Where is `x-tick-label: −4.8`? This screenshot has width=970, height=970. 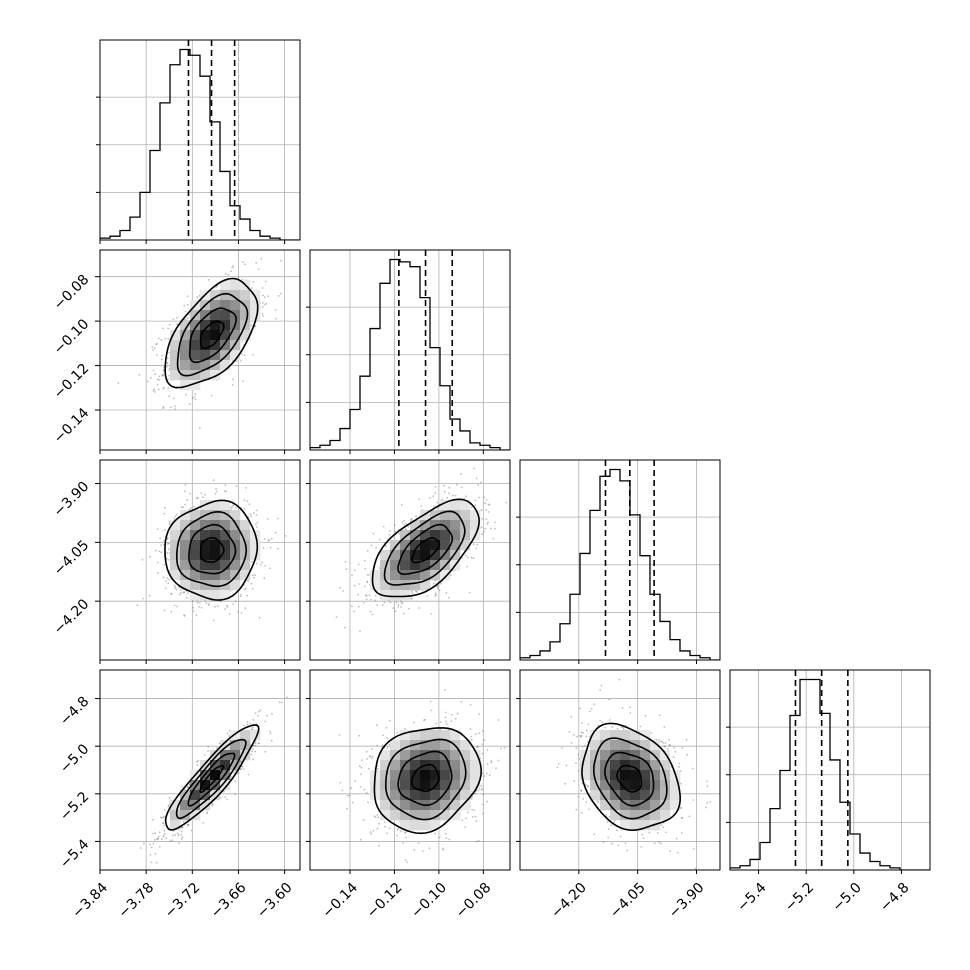
x-tick-label: −4.8 is located at coordinates (894, 897).